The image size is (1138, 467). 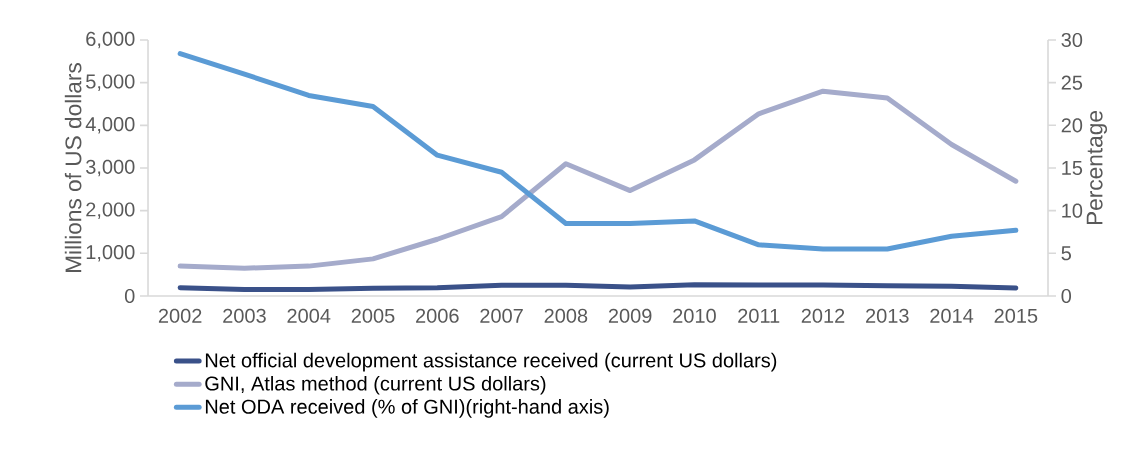 What do you see at coordinates (694, 315) in the screenshot?
I see `x-tick-label: 2010` at bounding box center [694, 315].